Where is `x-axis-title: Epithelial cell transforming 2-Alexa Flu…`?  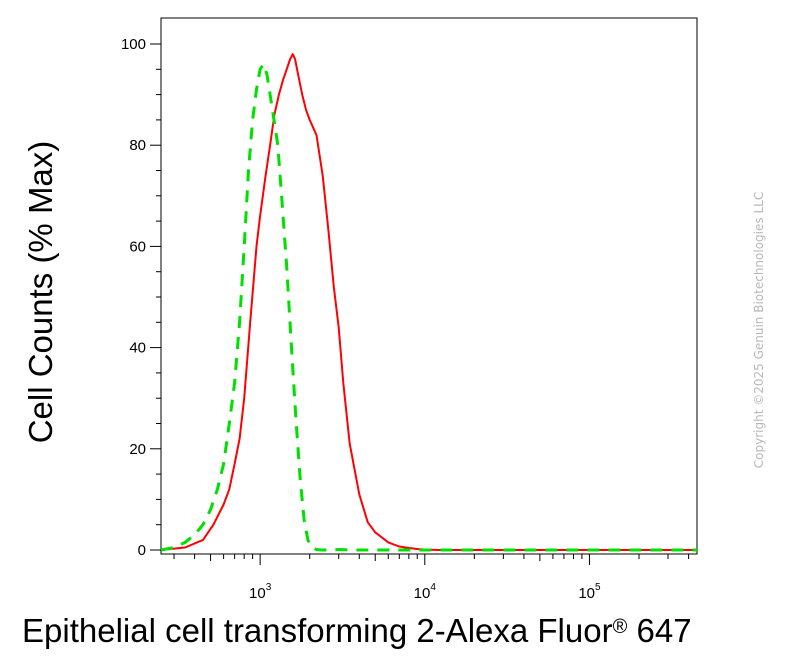 x-axis-title: Epithelial cell transforming 2-Alexa Flu… is located at coordinates (357, 631).